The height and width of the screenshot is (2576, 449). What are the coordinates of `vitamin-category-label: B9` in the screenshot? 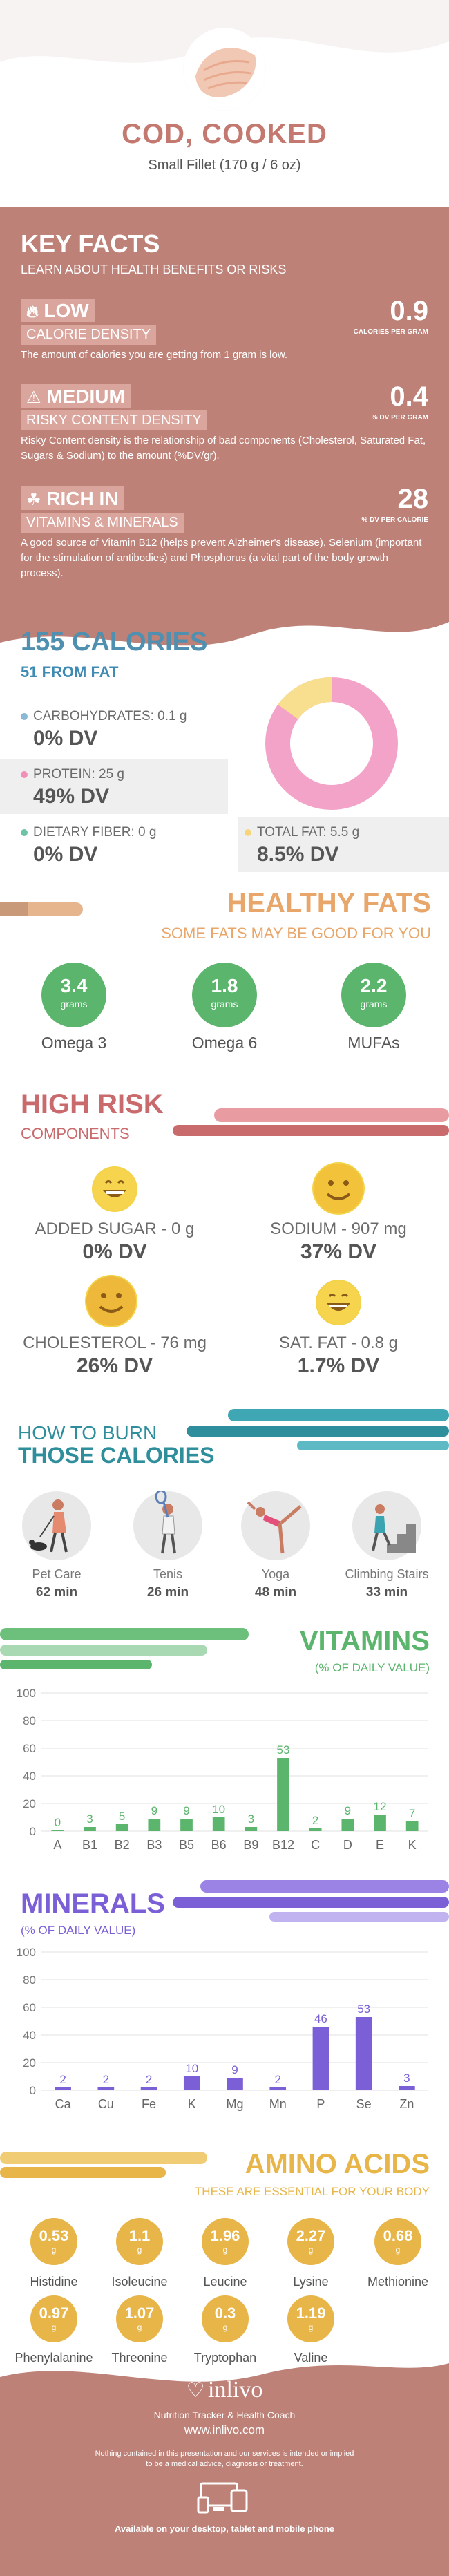 It's located at (251, 1845).